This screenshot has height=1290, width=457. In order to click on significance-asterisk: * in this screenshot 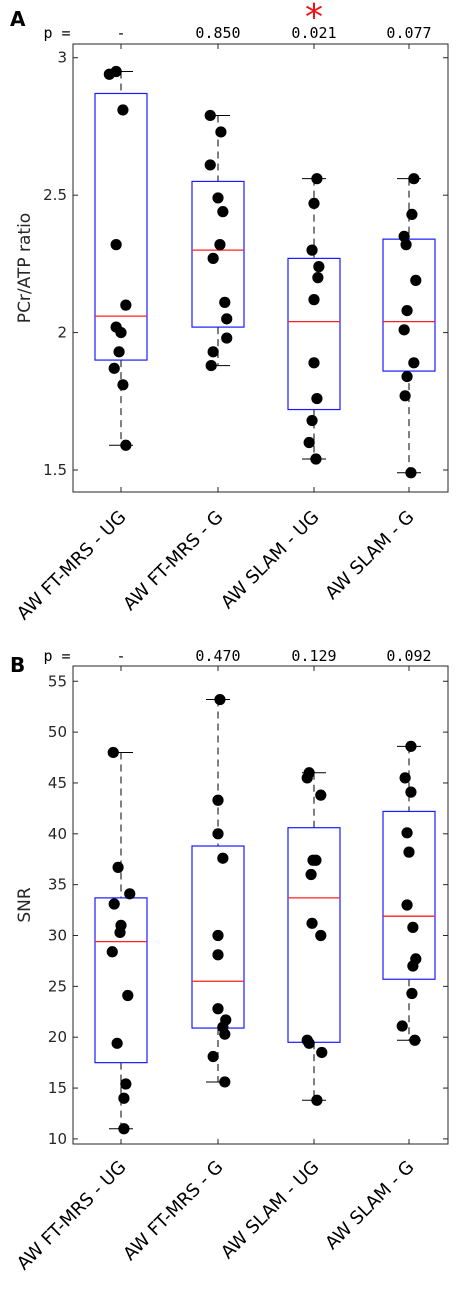, I will do `click(314, 19)`.